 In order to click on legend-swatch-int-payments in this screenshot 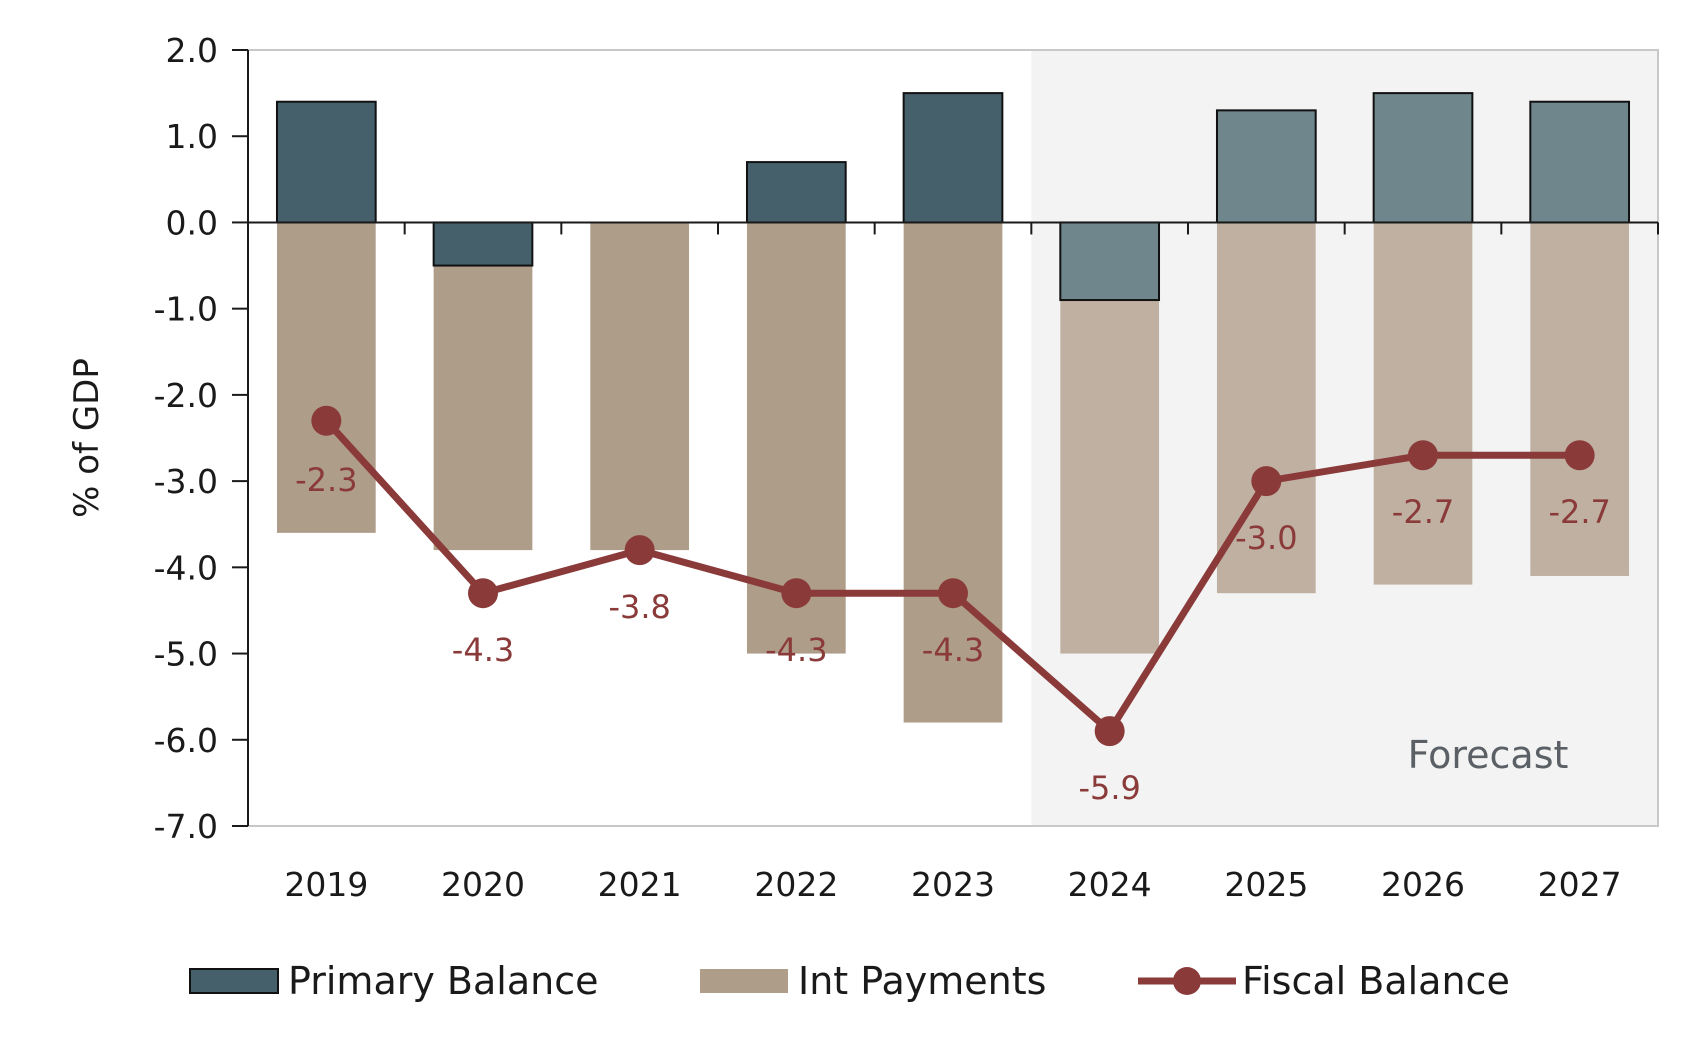, I will do `click(744, 981)`.